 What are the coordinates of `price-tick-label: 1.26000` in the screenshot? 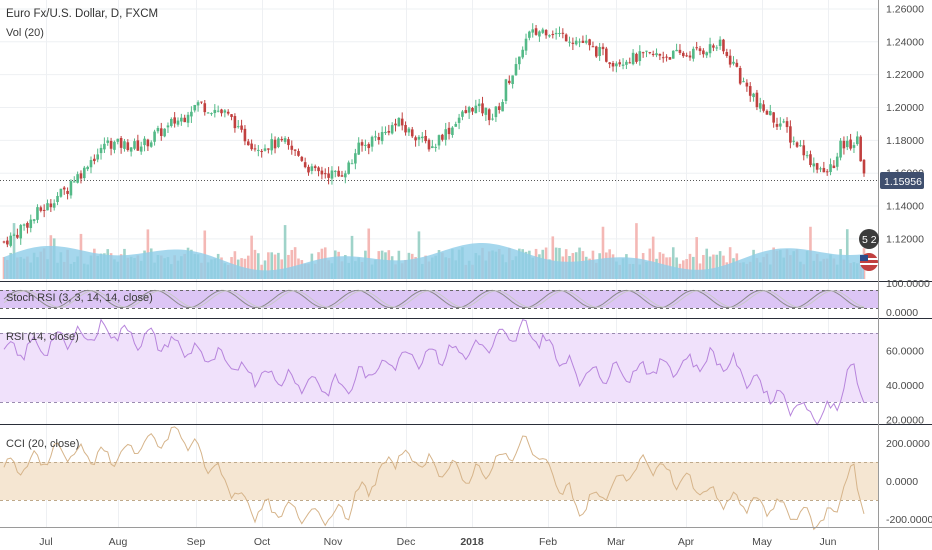 It's located at (905, 9).